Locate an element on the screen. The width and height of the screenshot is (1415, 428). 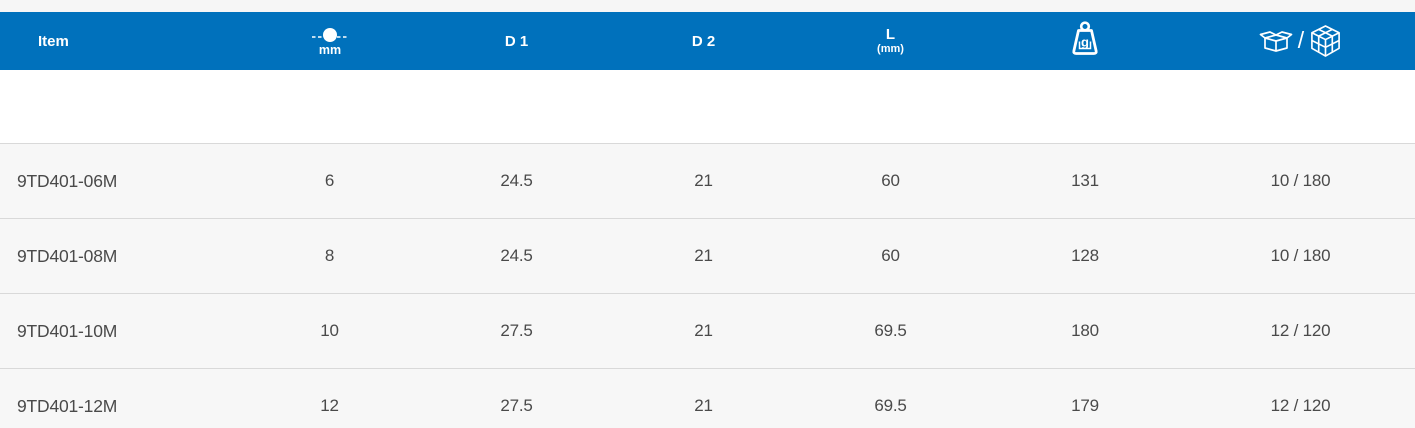
column-header-size: mm is located at coordinates (329, 41).